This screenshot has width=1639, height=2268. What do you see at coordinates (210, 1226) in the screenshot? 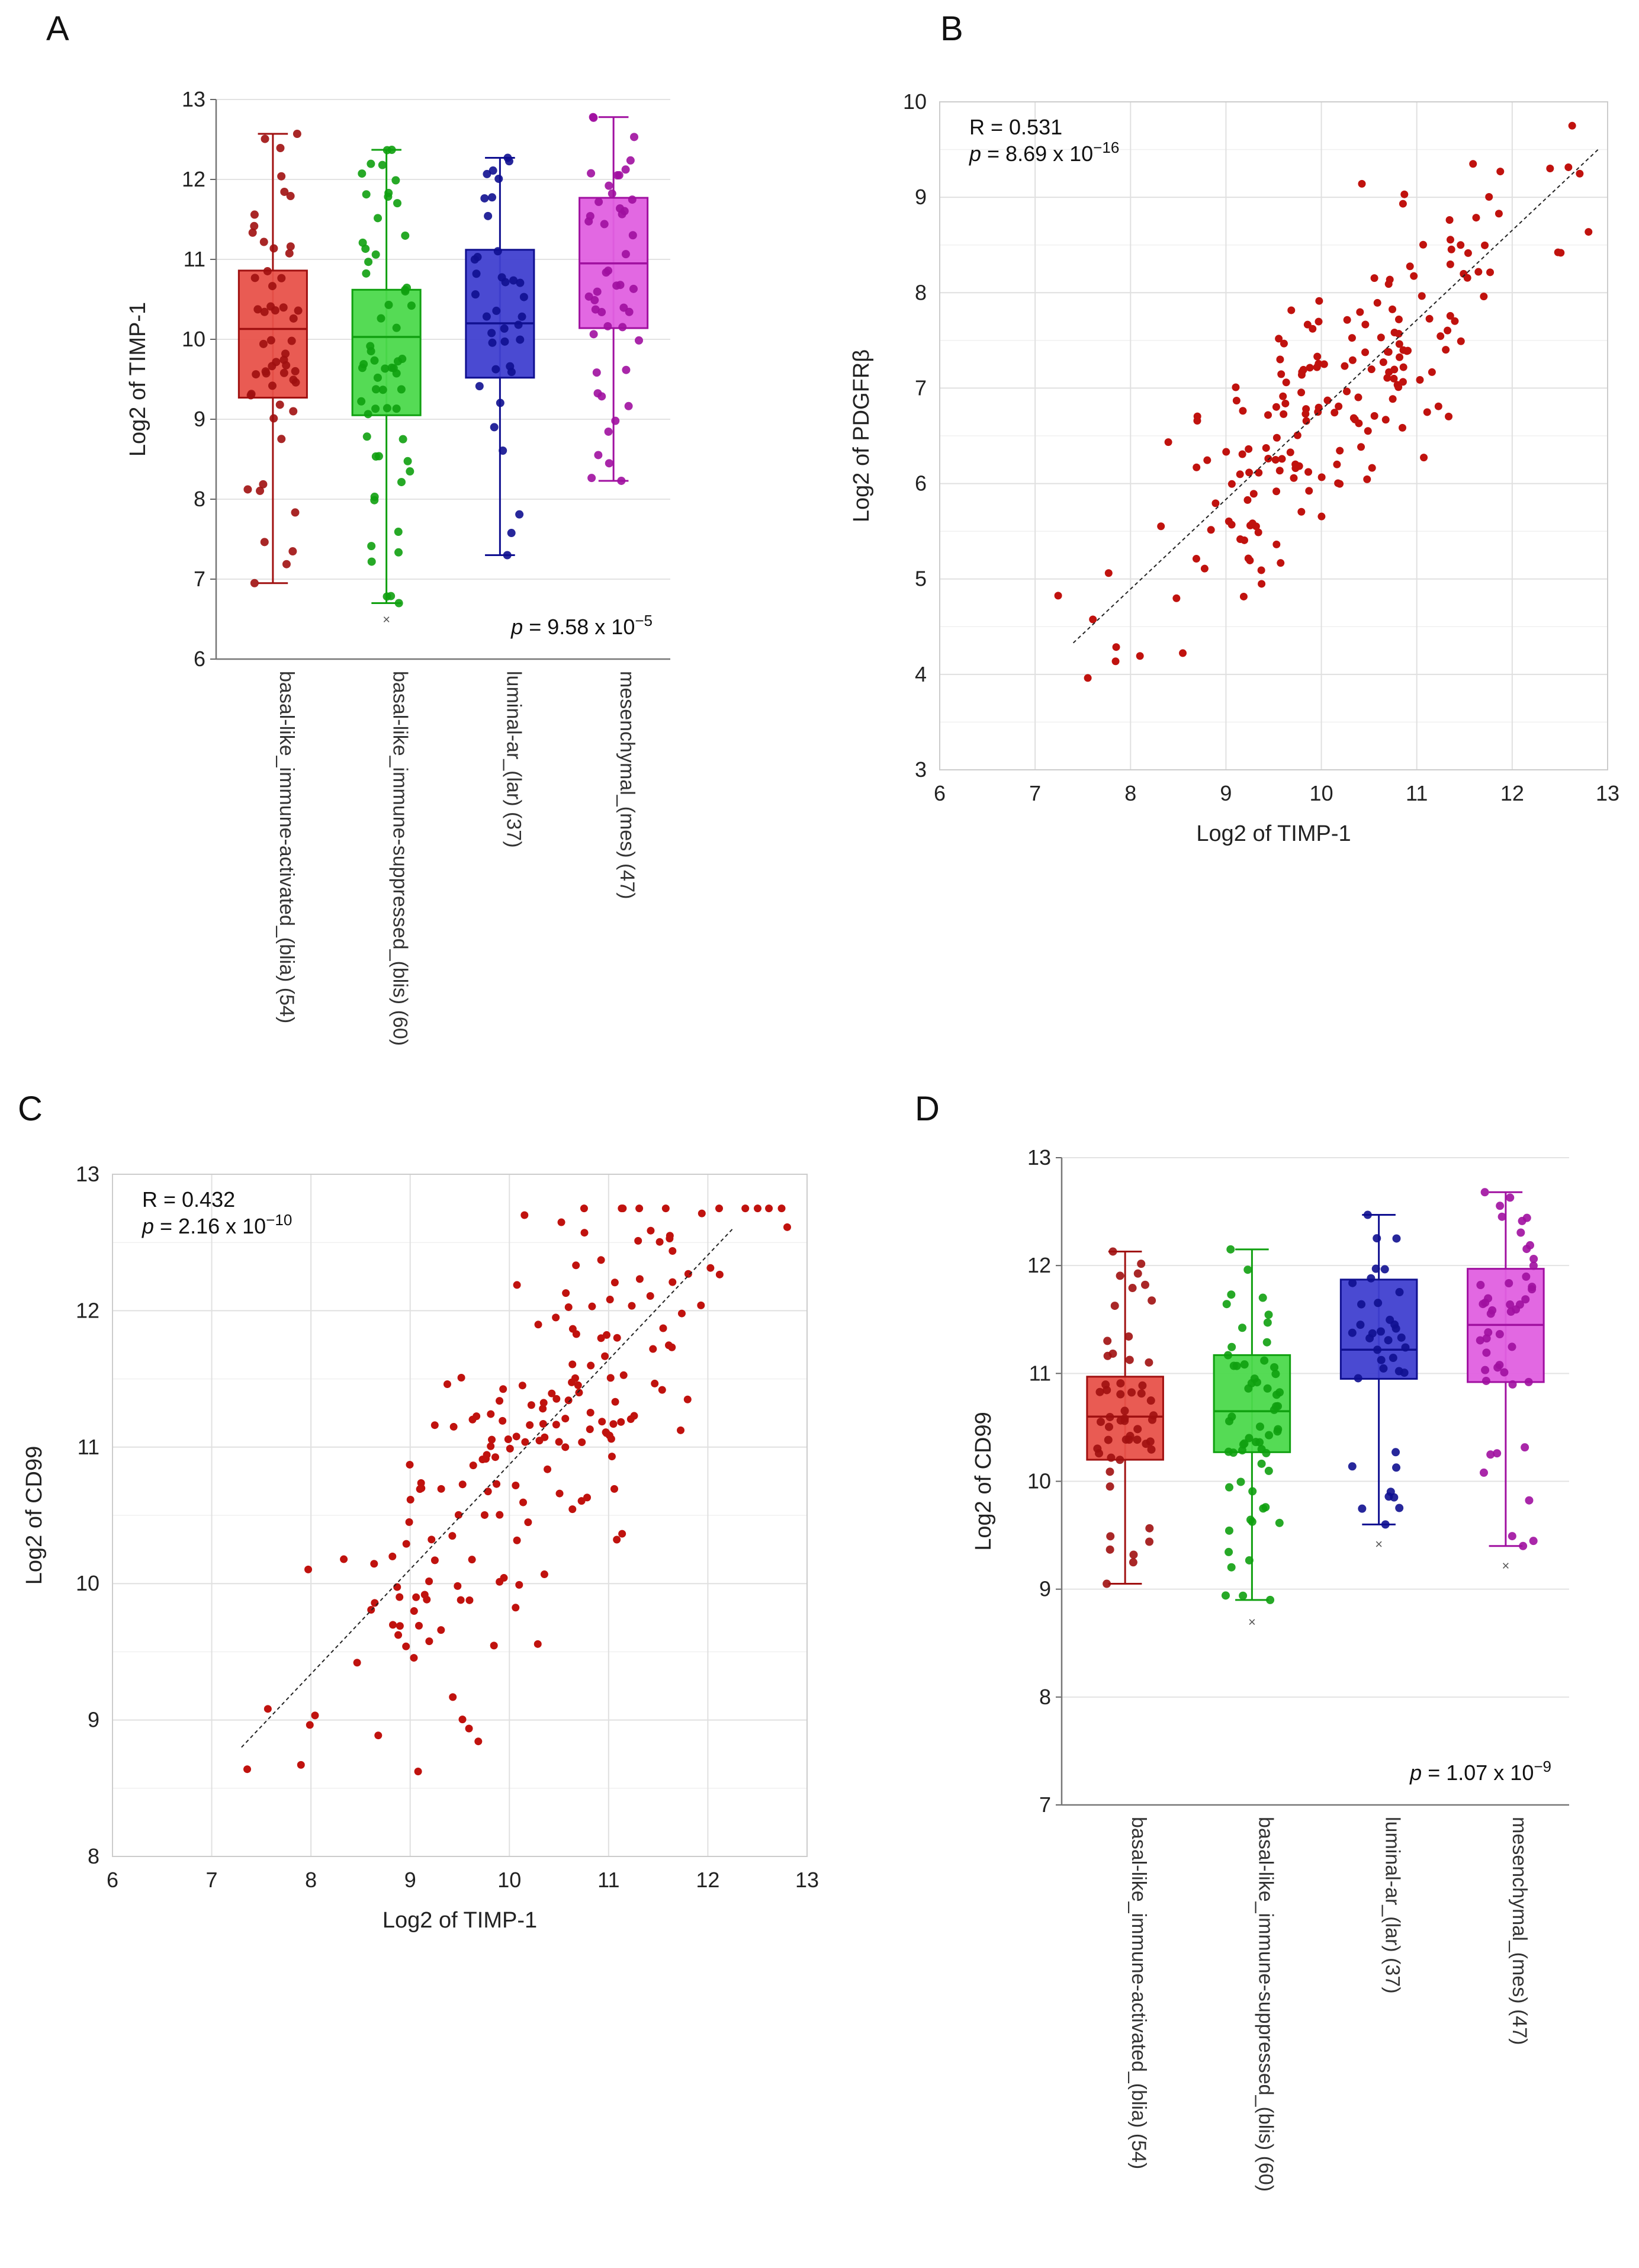
I see `panel-c-p-value: = 2.16 x 10` at bounding box center [210, 1226].